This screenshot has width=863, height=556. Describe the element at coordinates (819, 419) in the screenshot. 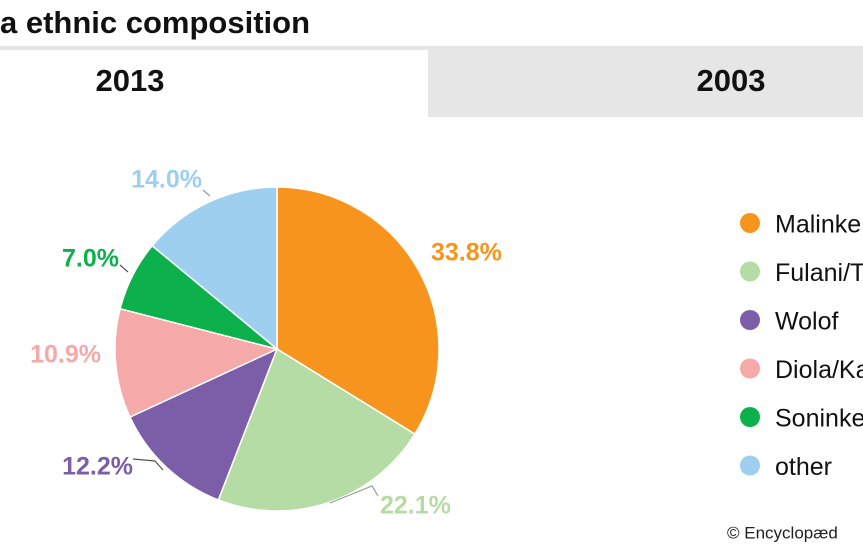

I see `legend-label: Soninke` at that location.